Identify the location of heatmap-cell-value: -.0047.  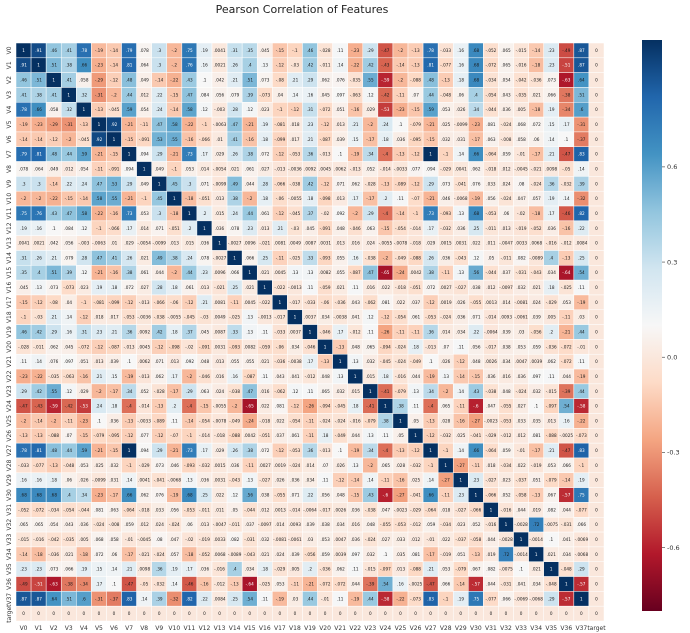
(220, 524).